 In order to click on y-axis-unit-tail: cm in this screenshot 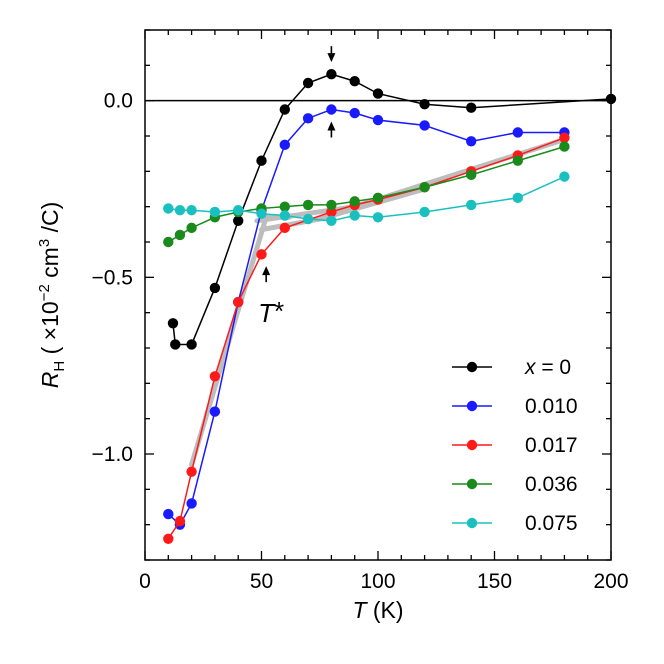, I will do `click(50, 265)`.